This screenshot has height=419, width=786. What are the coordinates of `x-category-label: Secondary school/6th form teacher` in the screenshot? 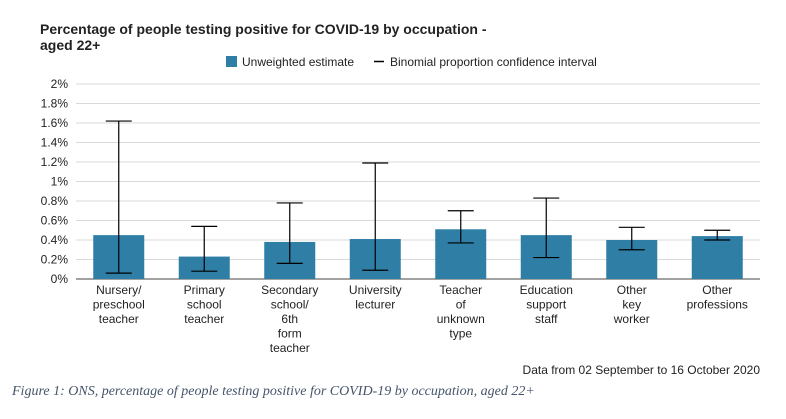 It's located at (289, 319).